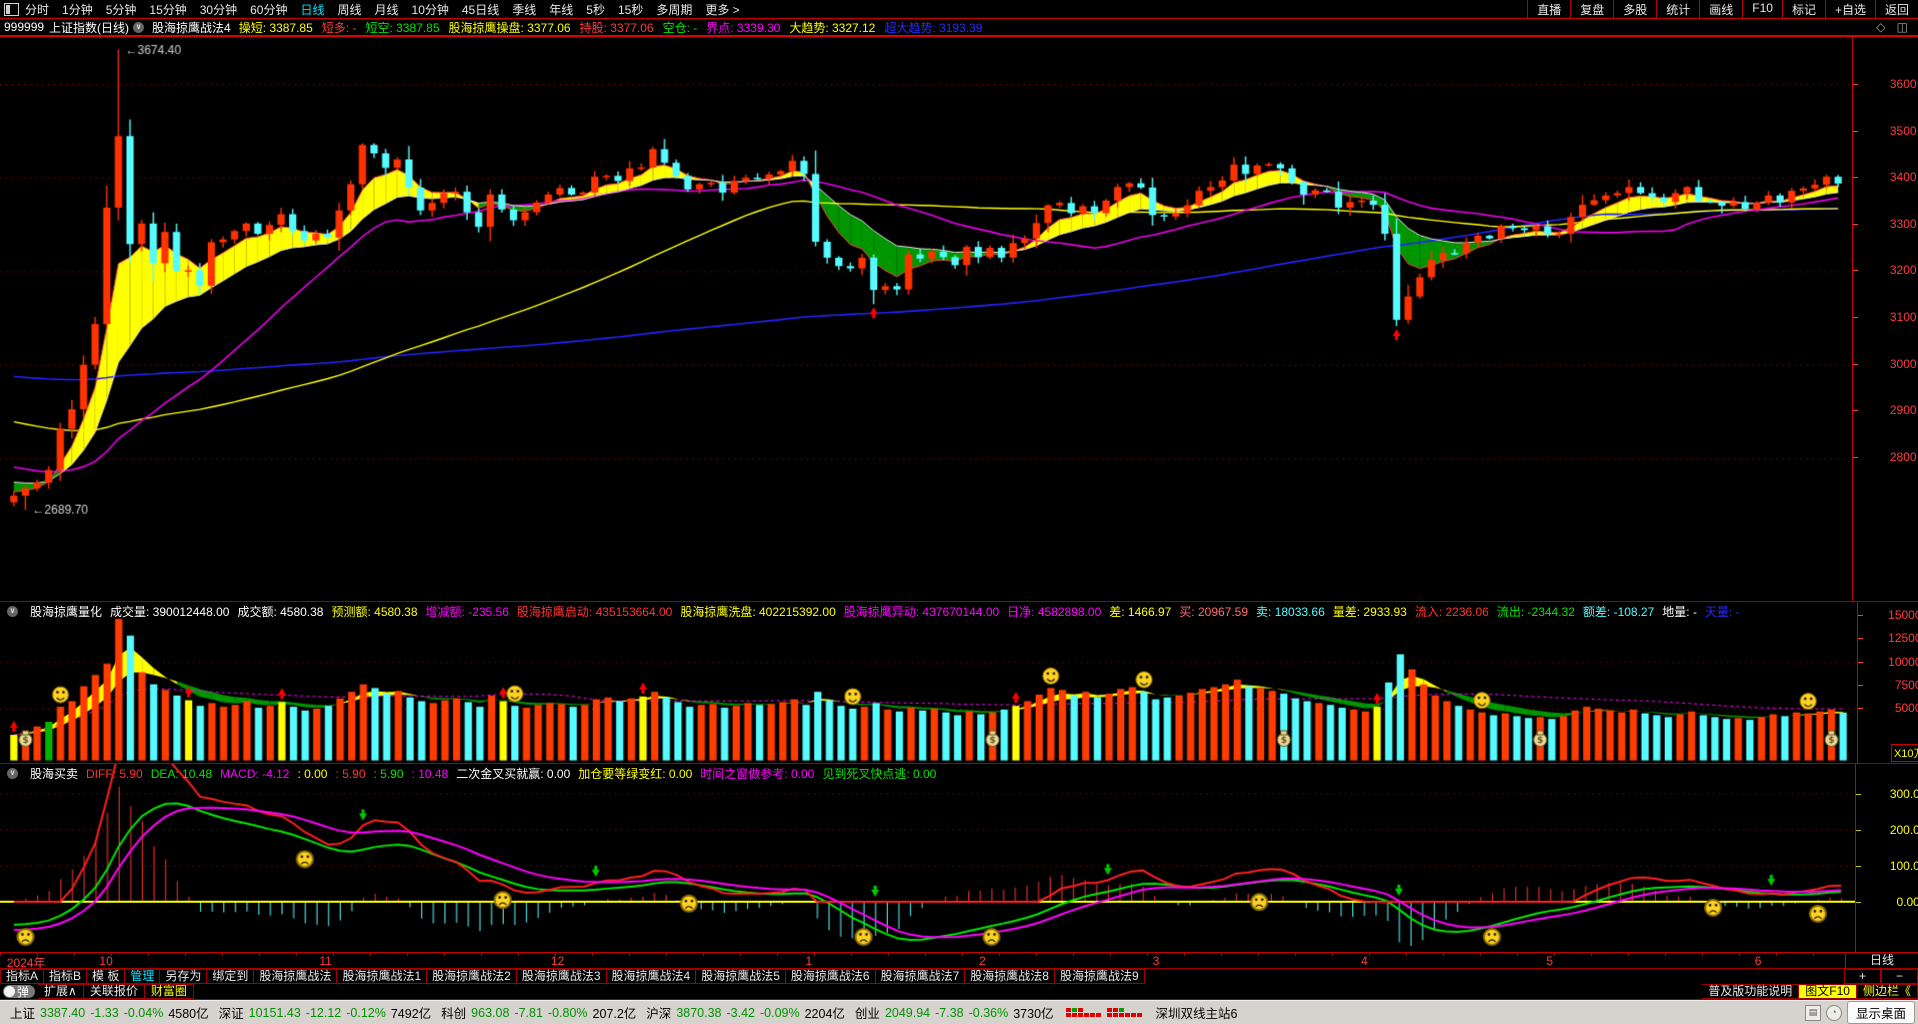  Describe the element at coordinates (982, 961) in the screenshot. I see `date-label: 2` at that location.